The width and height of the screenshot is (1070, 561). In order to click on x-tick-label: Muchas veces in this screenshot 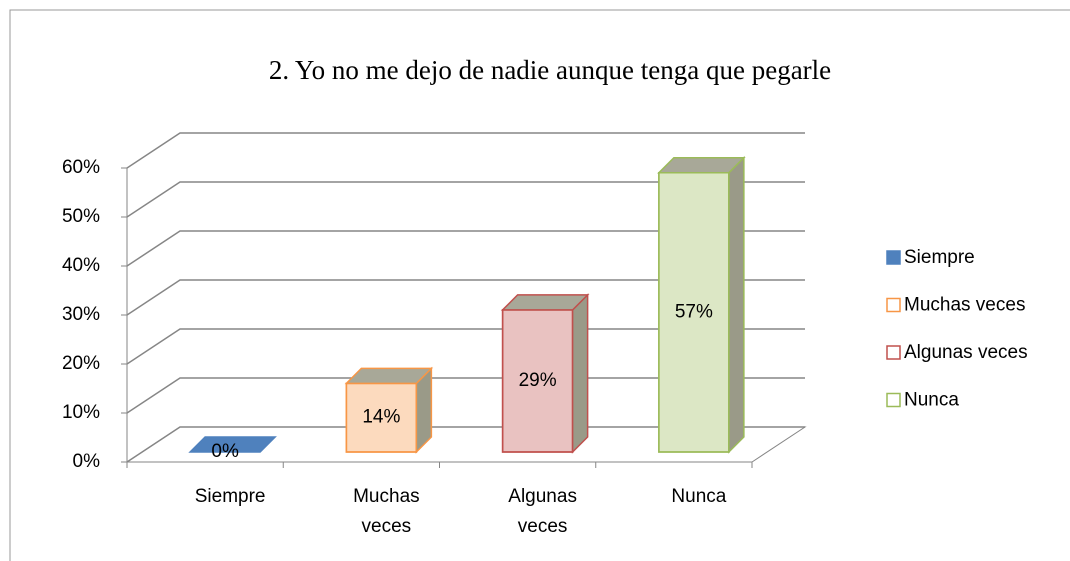, I will do `click(386, 511)`.